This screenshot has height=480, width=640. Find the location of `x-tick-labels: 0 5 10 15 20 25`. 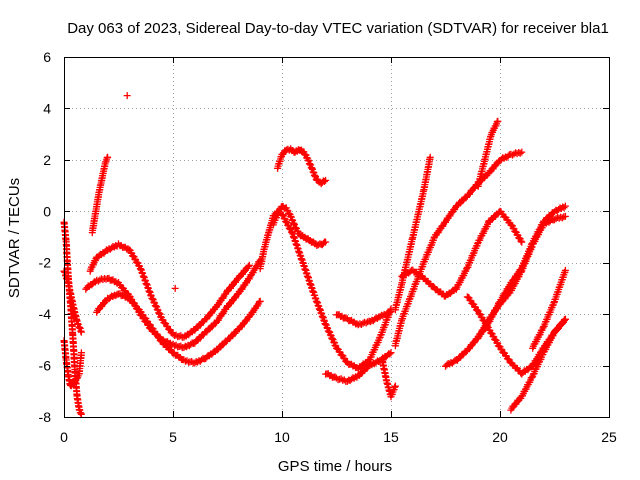

x-tick-labels: 0 5 10 15 20 25 is located at coordinates (338, 437).